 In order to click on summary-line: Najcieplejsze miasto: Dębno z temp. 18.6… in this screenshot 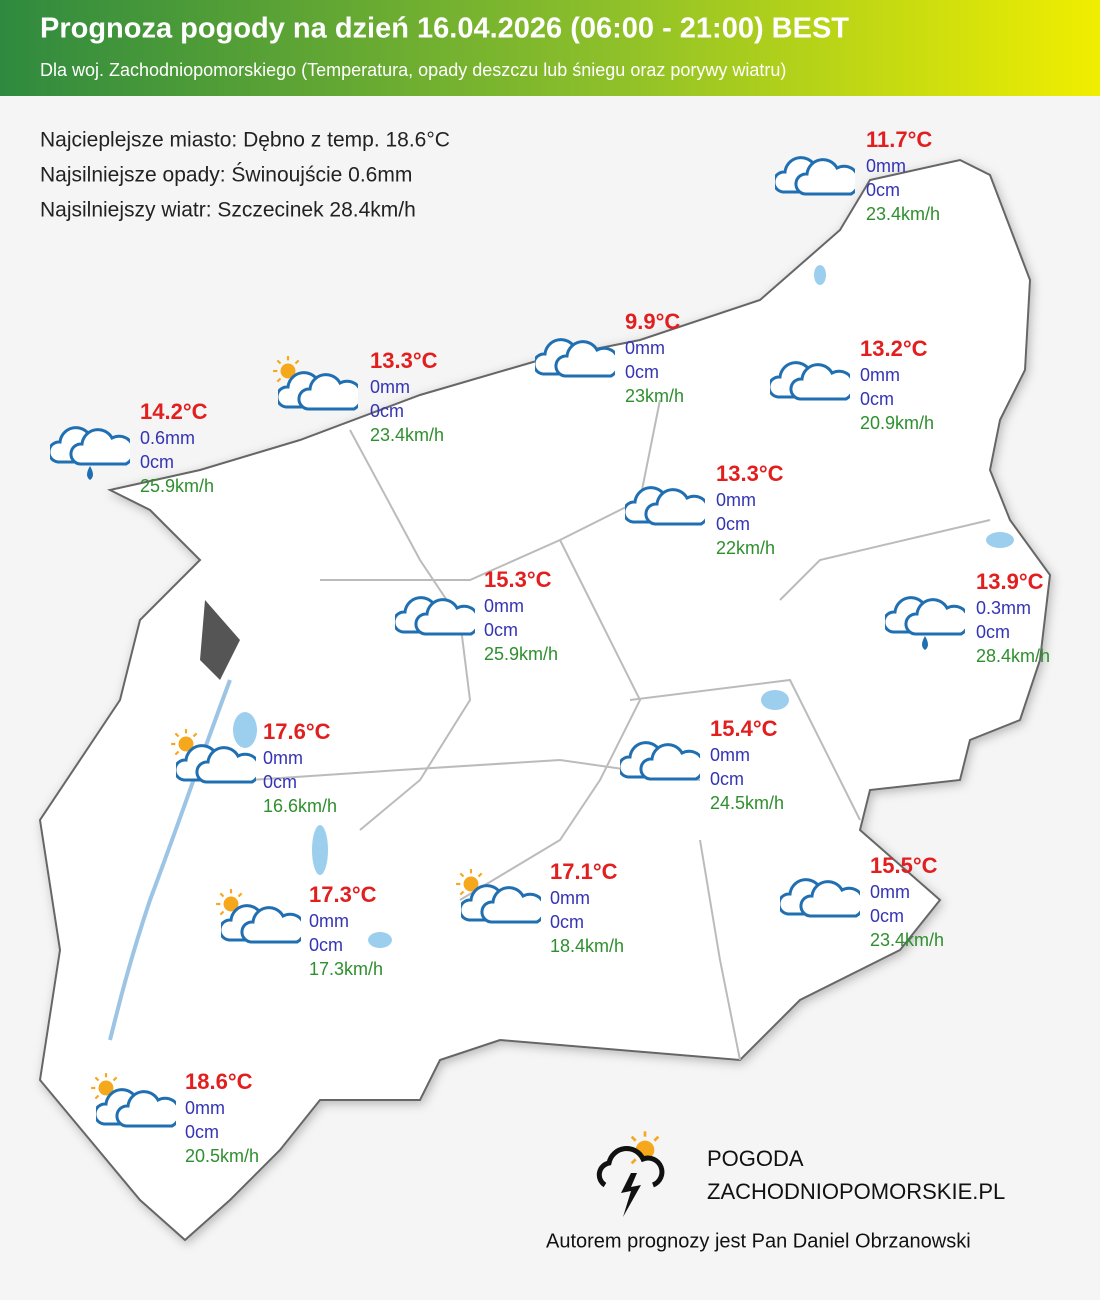, I will do `click(245, 140)`.